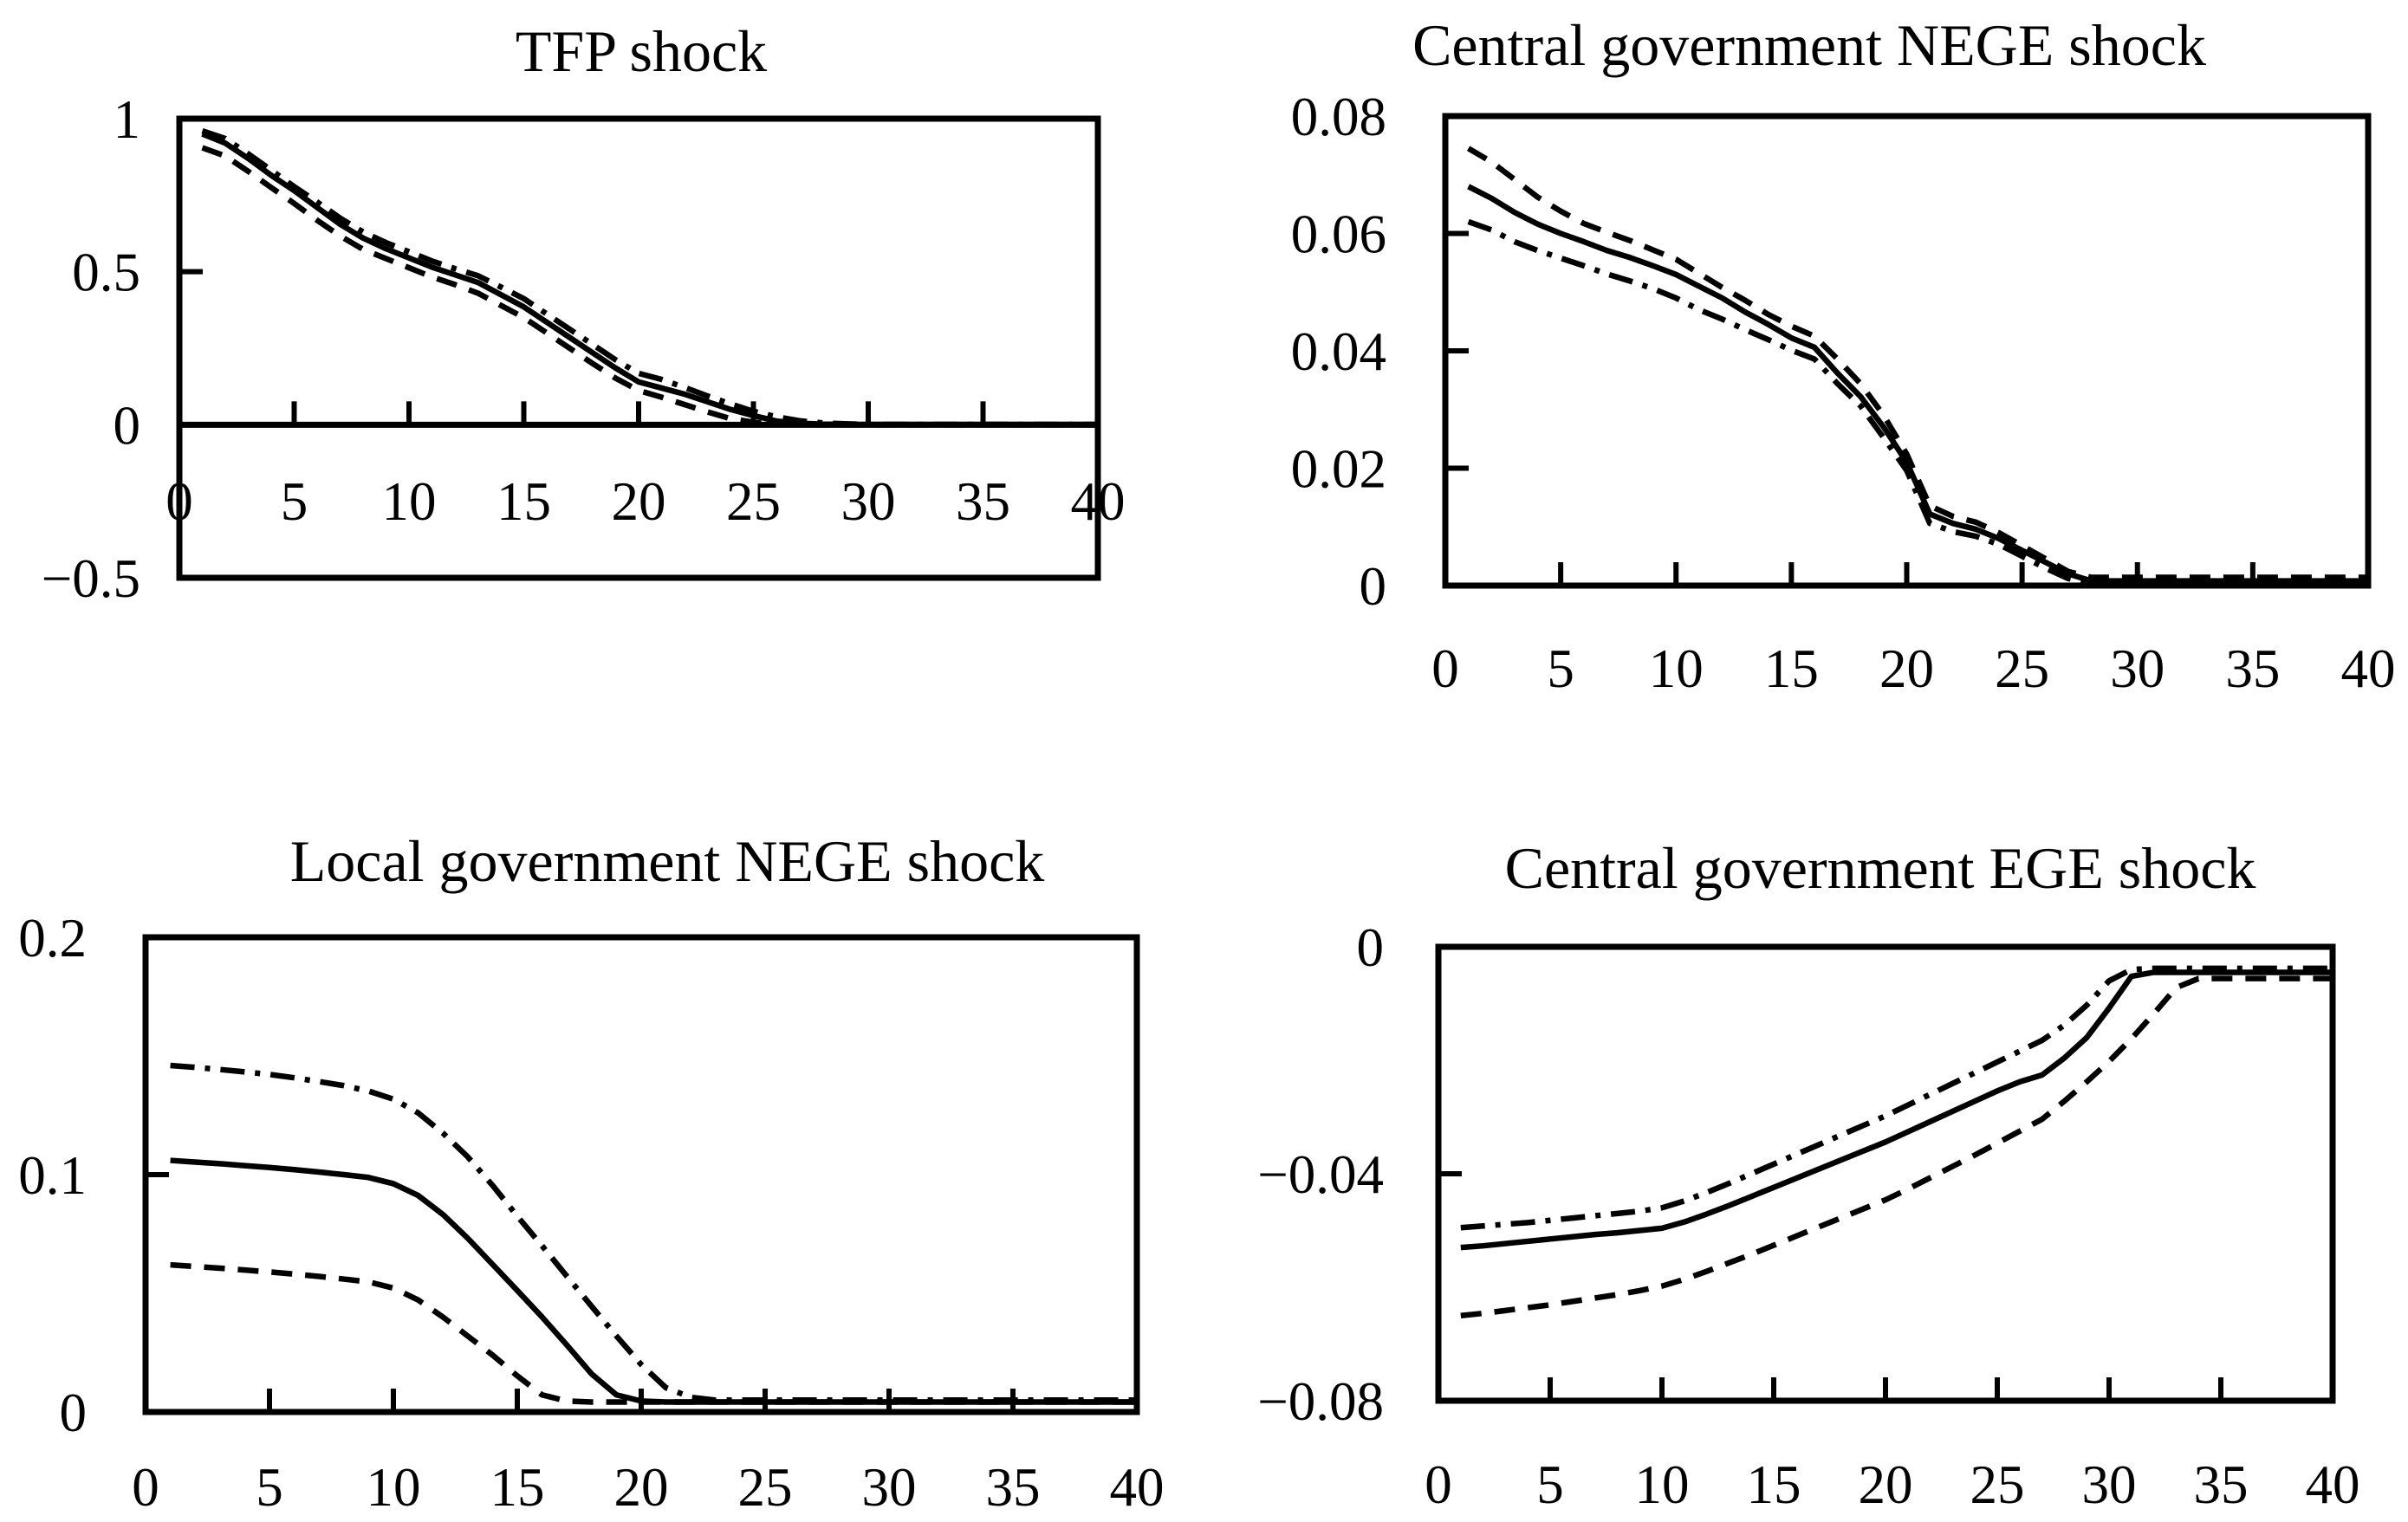 The width and height of the screenshot is (2408, 1522). I want to click on chart-title: TFP shock, so click(641, 51).